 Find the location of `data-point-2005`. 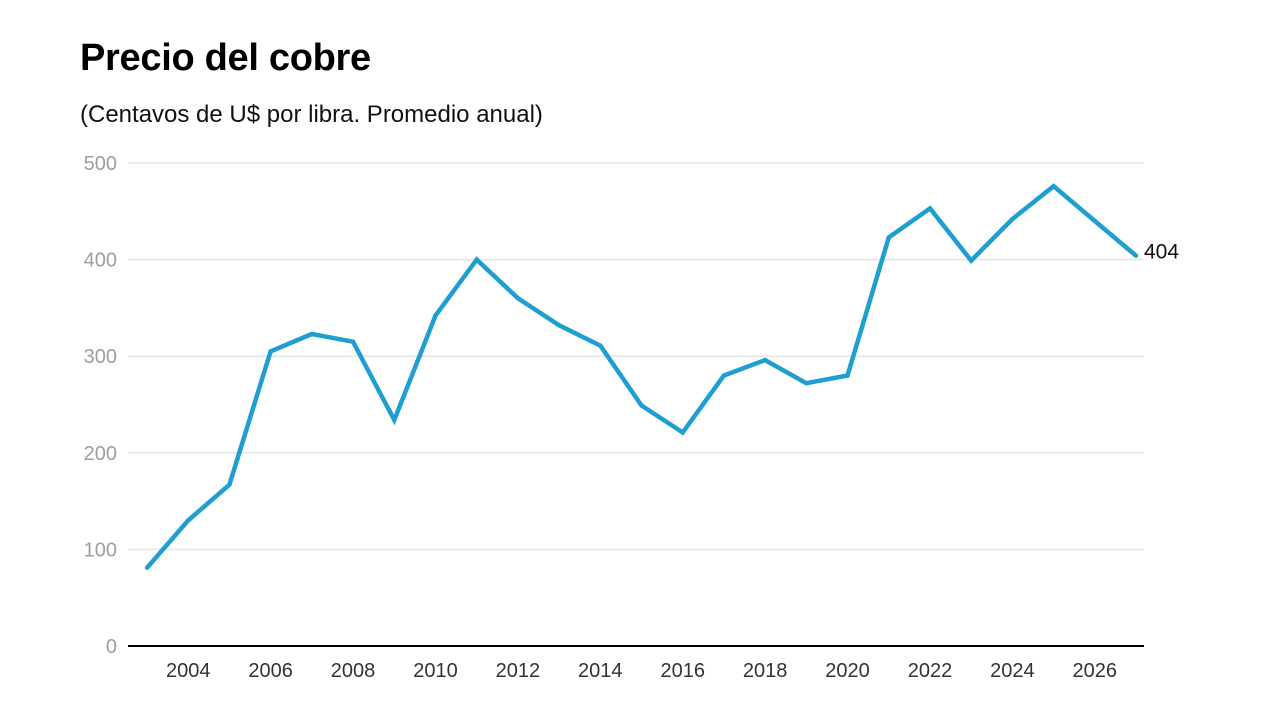

data-point-2005 is located at coordinates (229, 484).